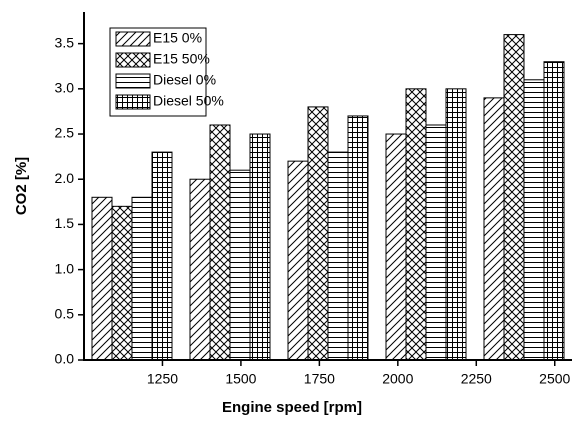 Image resolution: width=582 pixels, height=426 pixels. I want to click on y-tick-label: 2.5, so click(65, 133).